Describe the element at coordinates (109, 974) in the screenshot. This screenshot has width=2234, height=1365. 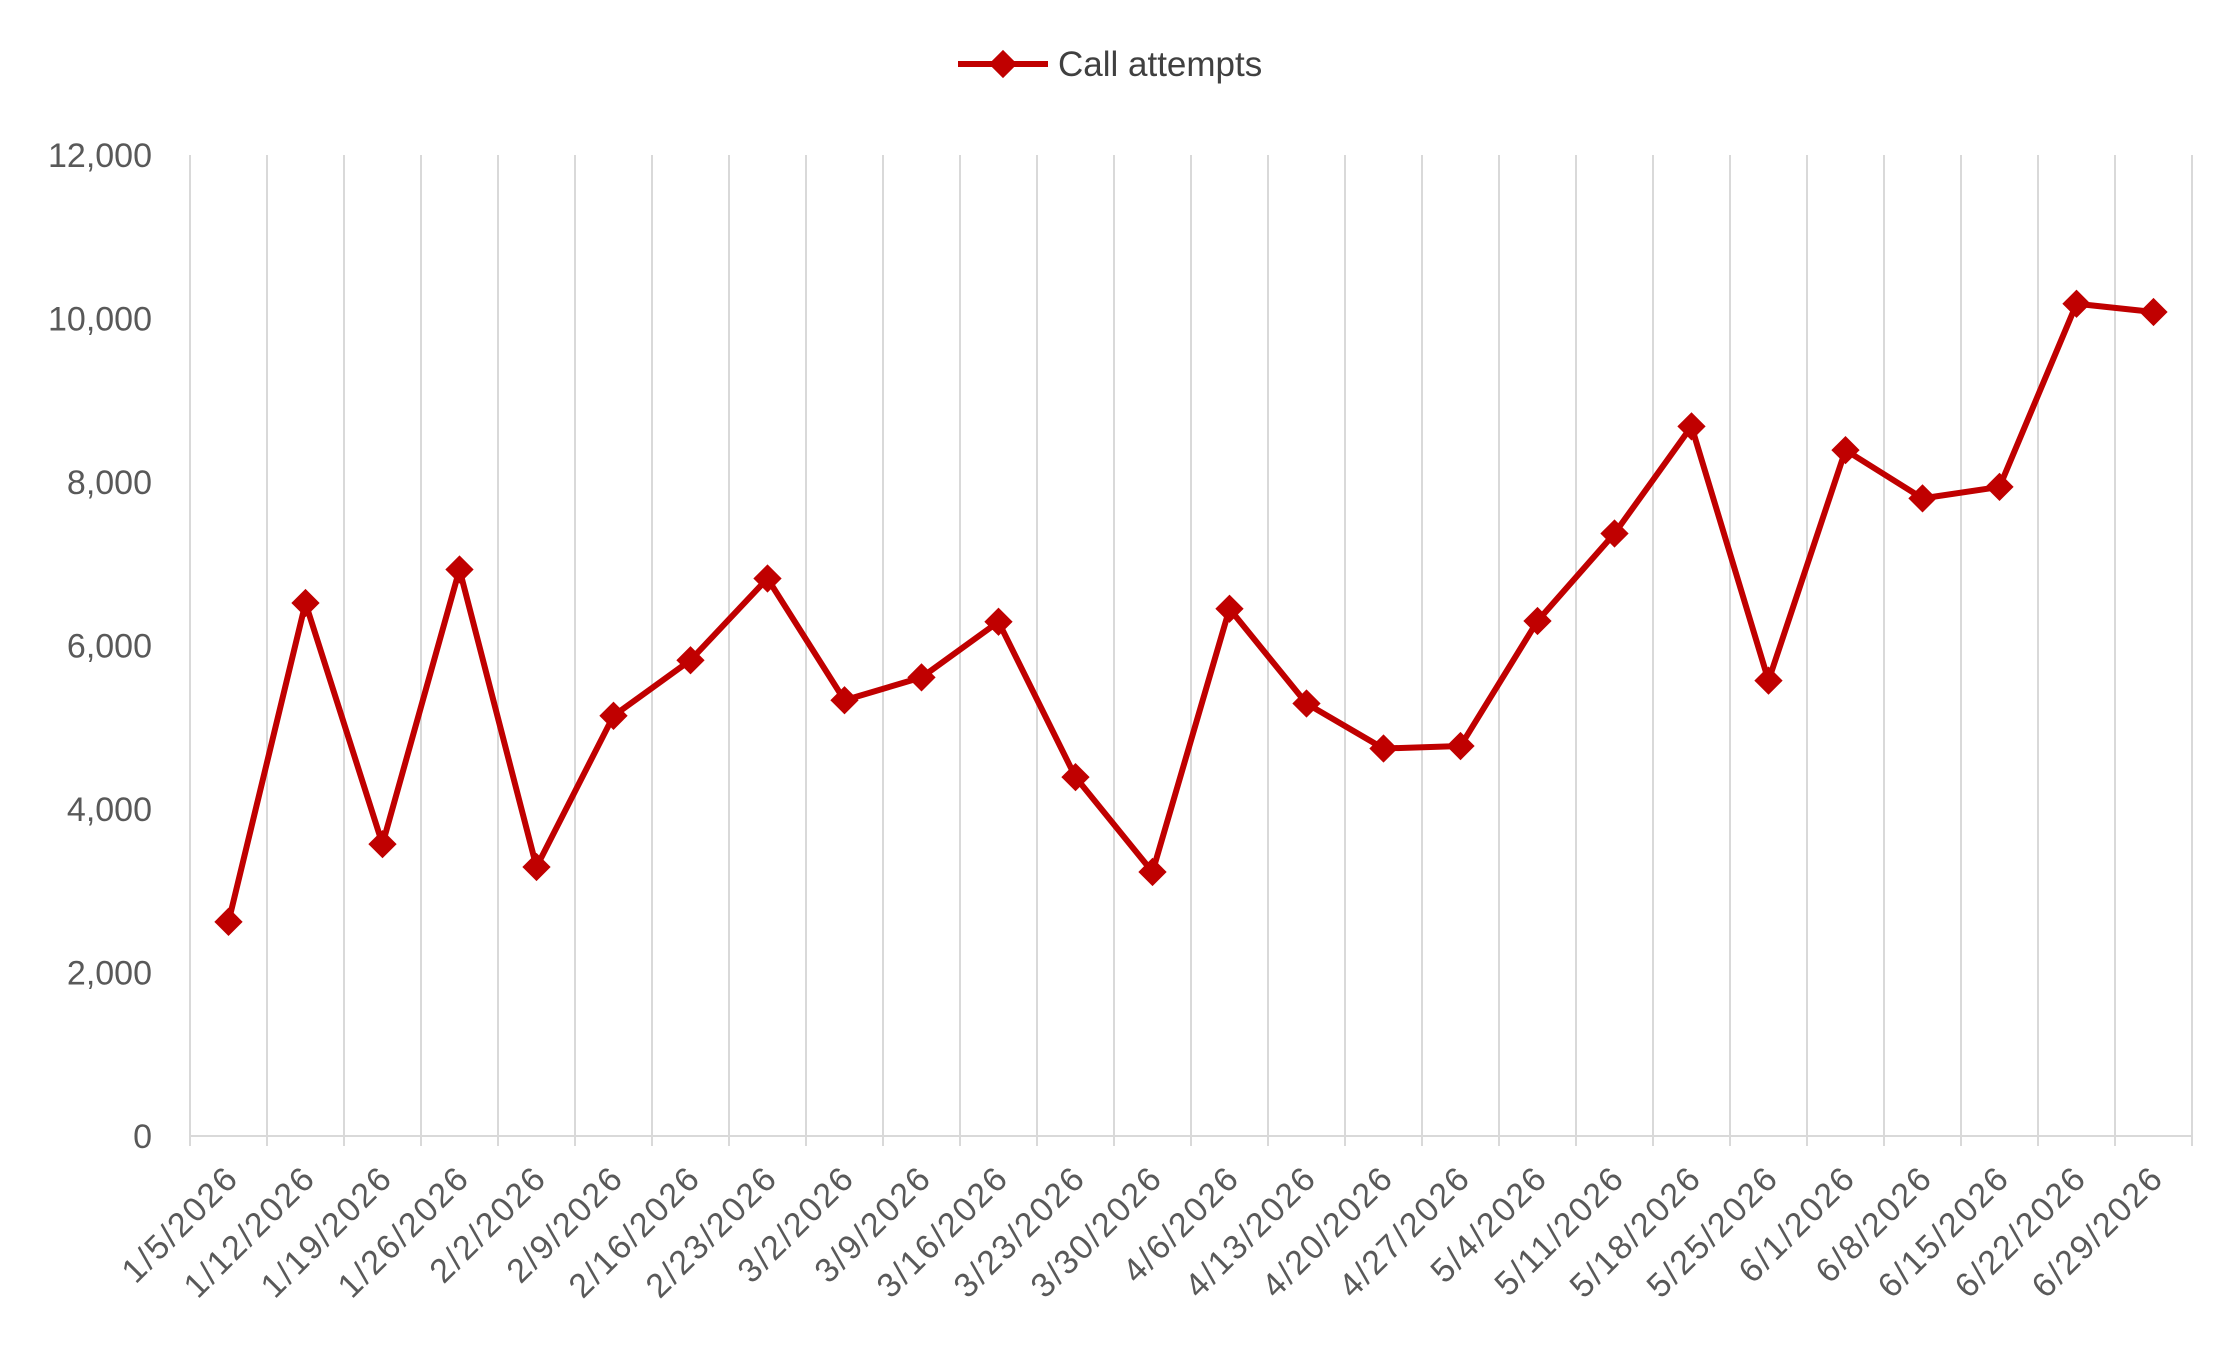
I see `y-tick-label: 2,000` at that location.